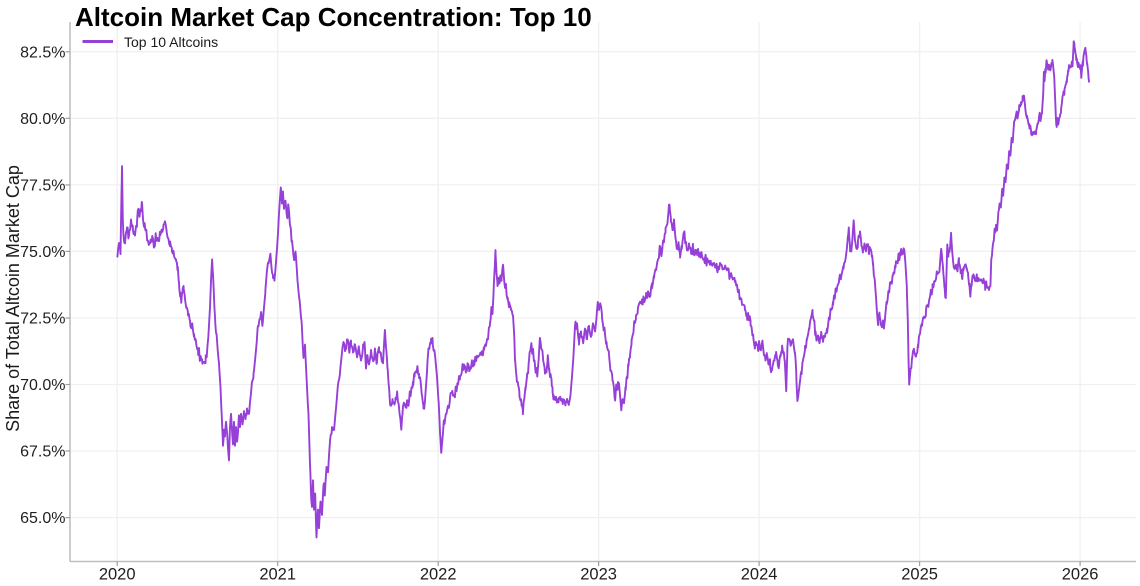 This screenshot has height=586, width=1140. Describe the element at coordinates (333, 17) in the screenshot. I see `svg-text:Altcoin Market Cap Concentrati: Altcoin Market Cap Concentration: Top 10` at that location.